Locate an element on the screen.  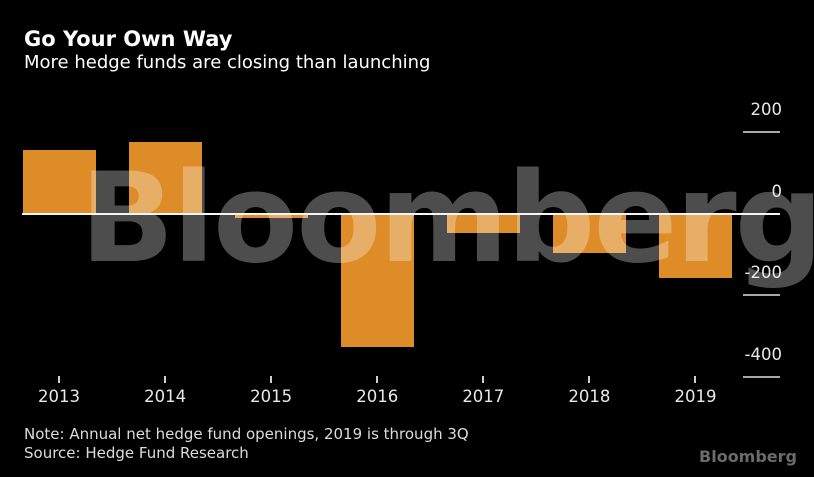
zero-gridline is located at coordinates (401, 213).